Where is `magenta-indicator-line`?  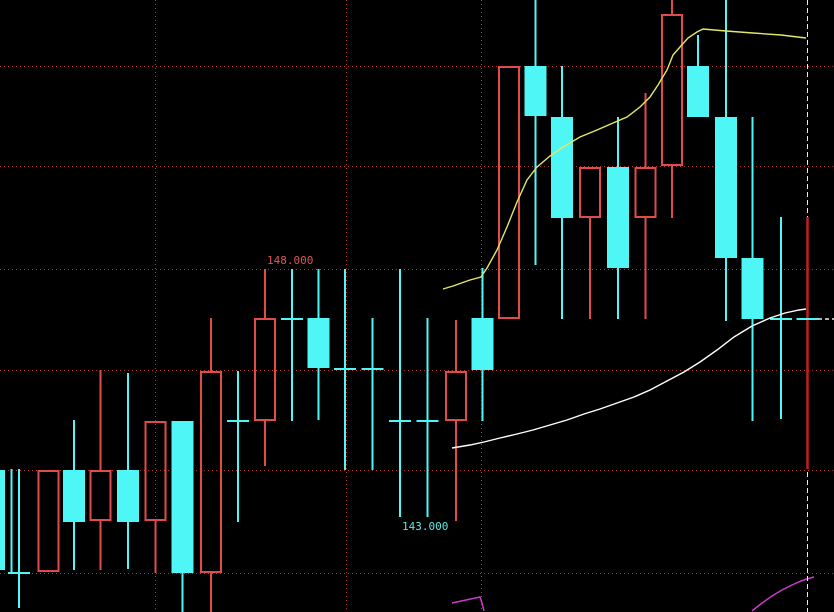
magenta-indicator-line is located at coordinates (633, 594).